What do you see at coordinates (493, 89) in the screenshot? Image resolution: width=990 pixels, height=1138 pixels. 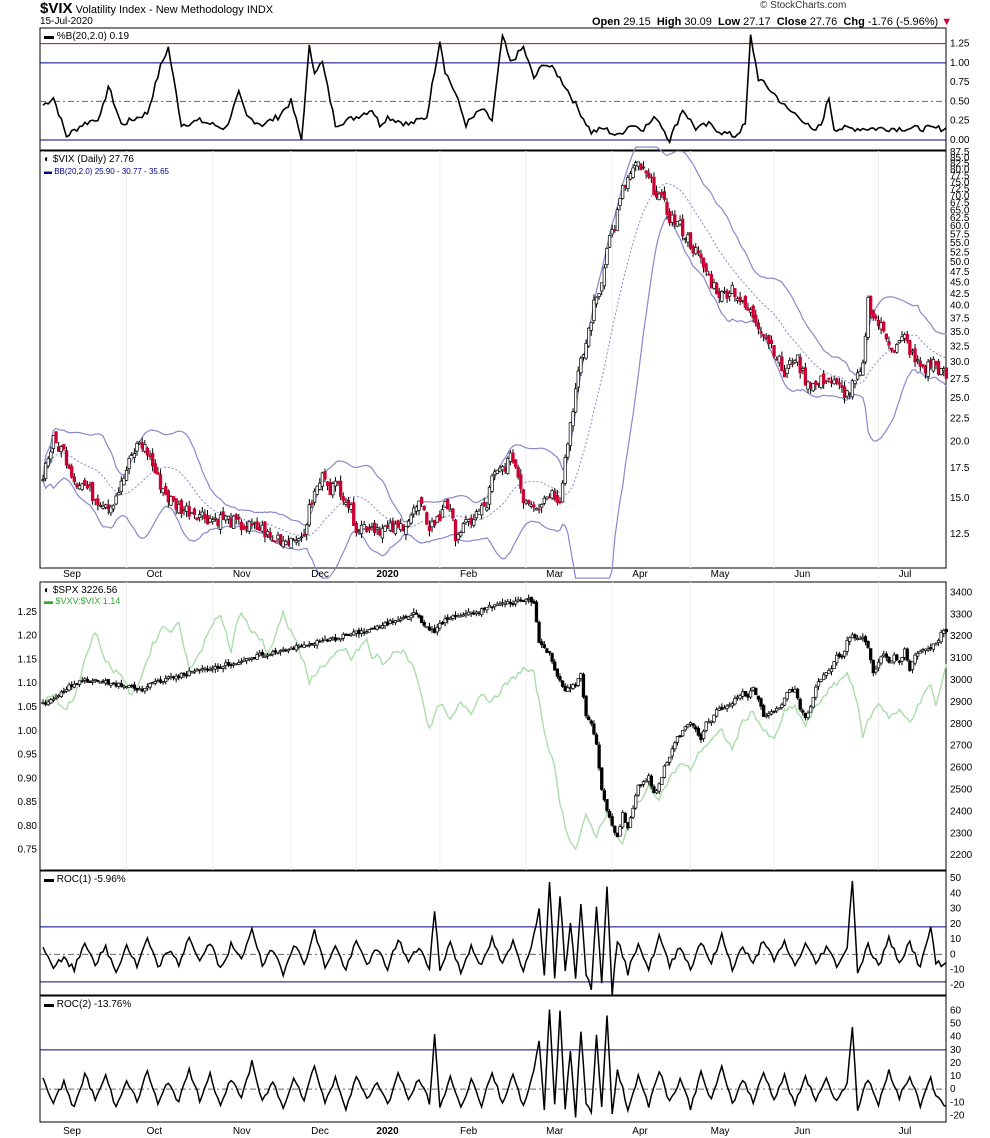 I see `panel-frame` at bounding box center [493, 89].